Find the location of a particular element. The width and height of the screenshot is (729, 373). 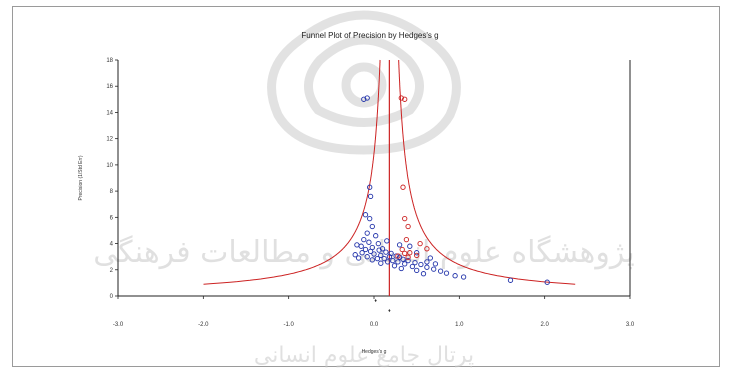

y-axis-ticks: 0 2 4 6 8 10 12 14 16 18 is located at coordinates (112, 179).